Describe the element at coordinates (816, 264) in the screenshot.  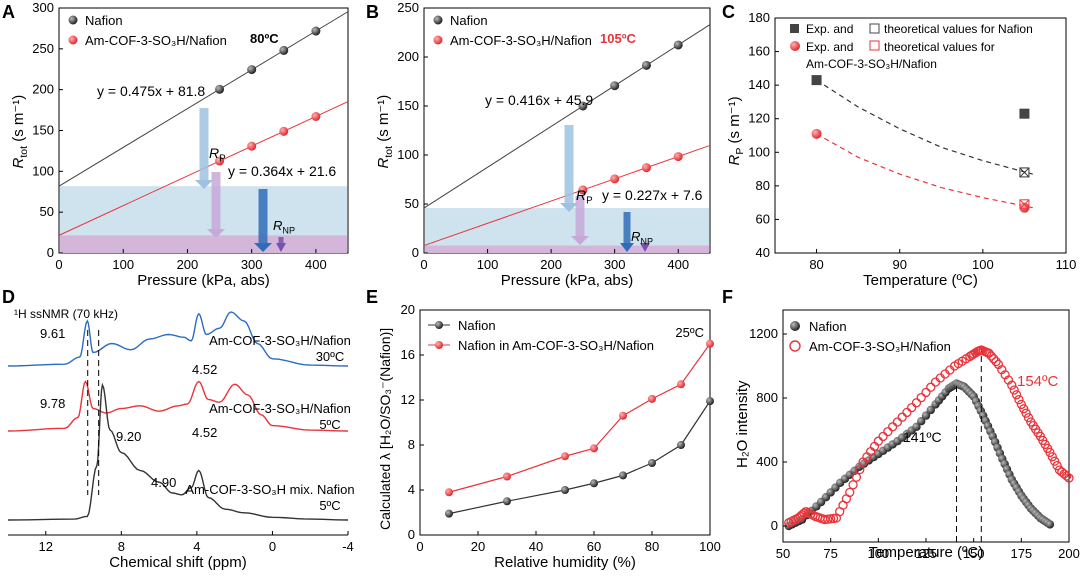
I see `panel-c-xtick-label: 80` at that location.